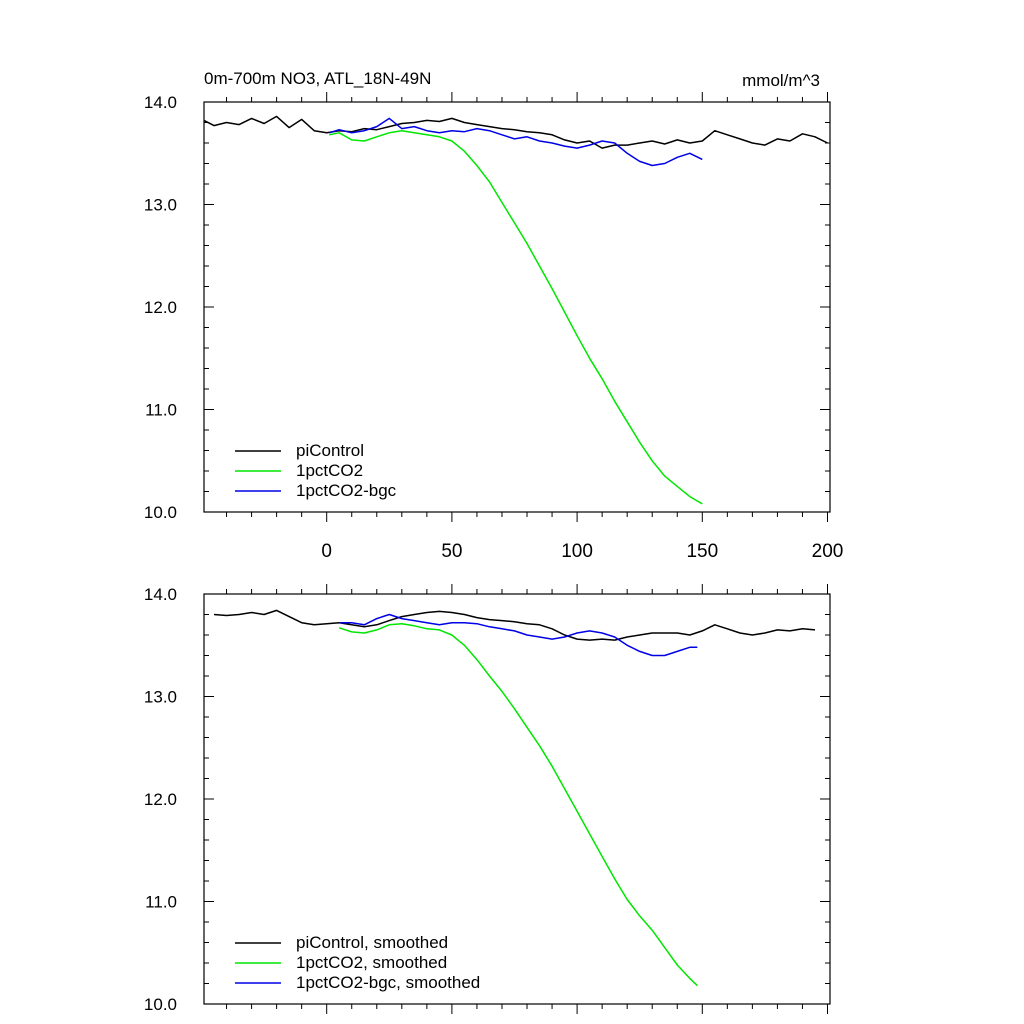 Image resolution: width=1024 pixels, height=1024 pixels. What do you see at coordinates (330, 450) in the screenshot?
I see `legend-label: piControl` at bounding box center [330, 450].